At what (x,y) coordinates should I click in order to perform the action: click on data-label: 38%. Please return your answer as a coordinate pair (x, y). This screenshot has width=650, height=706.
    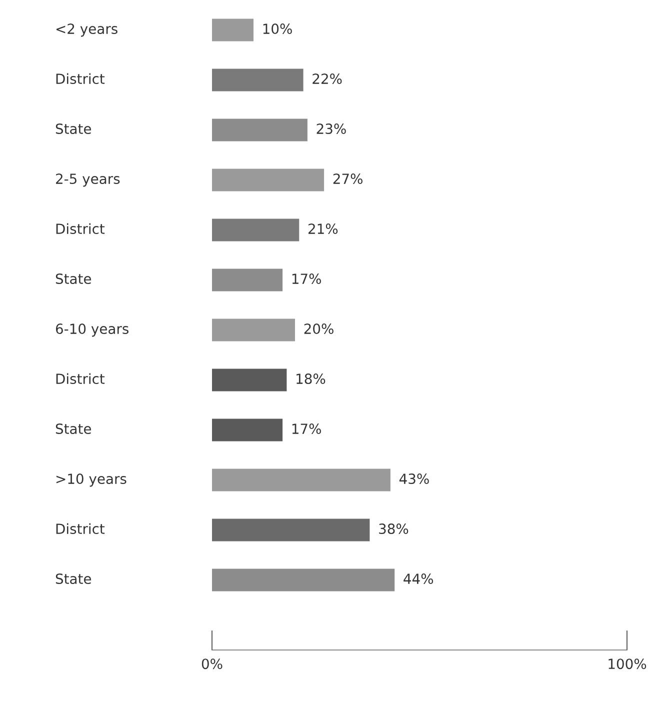
    Looking at the image, I should click on (393, 529).